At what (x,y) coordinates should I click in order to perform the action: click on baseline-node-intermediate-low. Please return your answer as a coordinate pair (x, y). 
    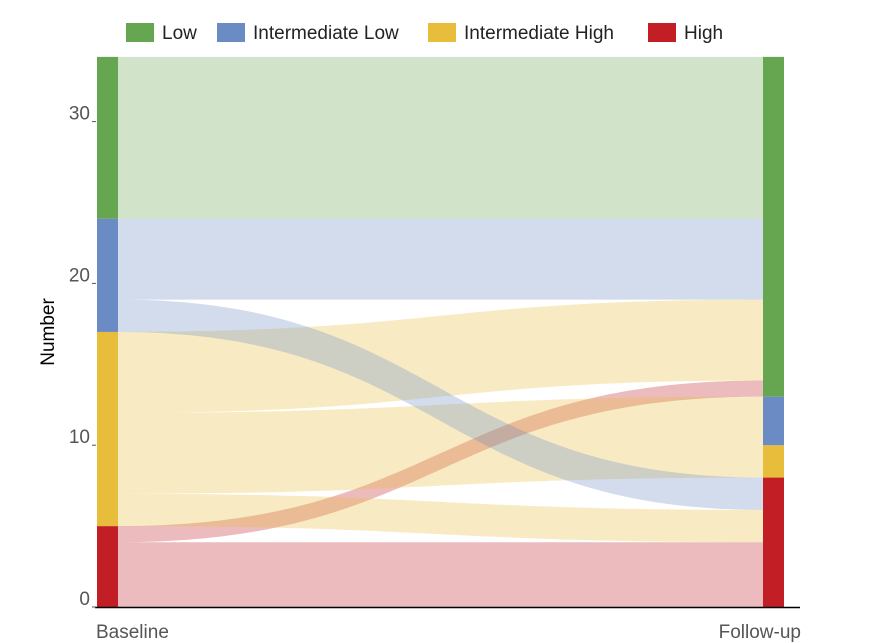
    Looking at the image, I should click on (107, 275).